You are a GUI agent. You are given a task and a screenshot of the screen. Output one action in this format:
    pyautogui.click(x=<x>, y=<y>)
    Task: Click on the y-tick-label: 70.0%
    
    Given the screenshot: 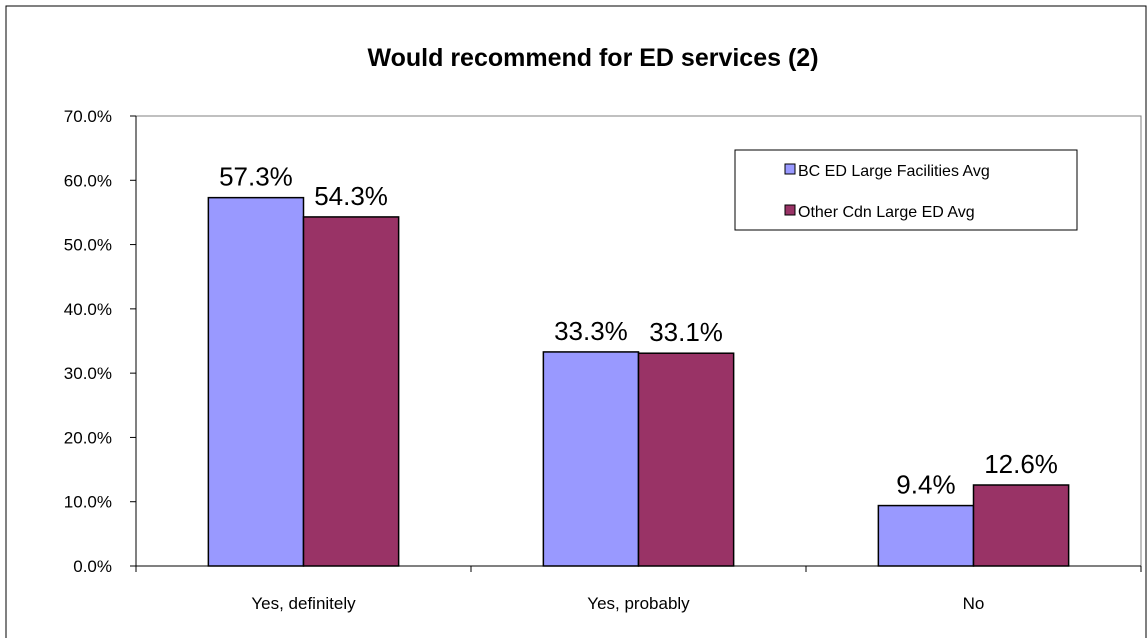 What is the action you would take?
    pyautogui.click(x=88, y=116)
    